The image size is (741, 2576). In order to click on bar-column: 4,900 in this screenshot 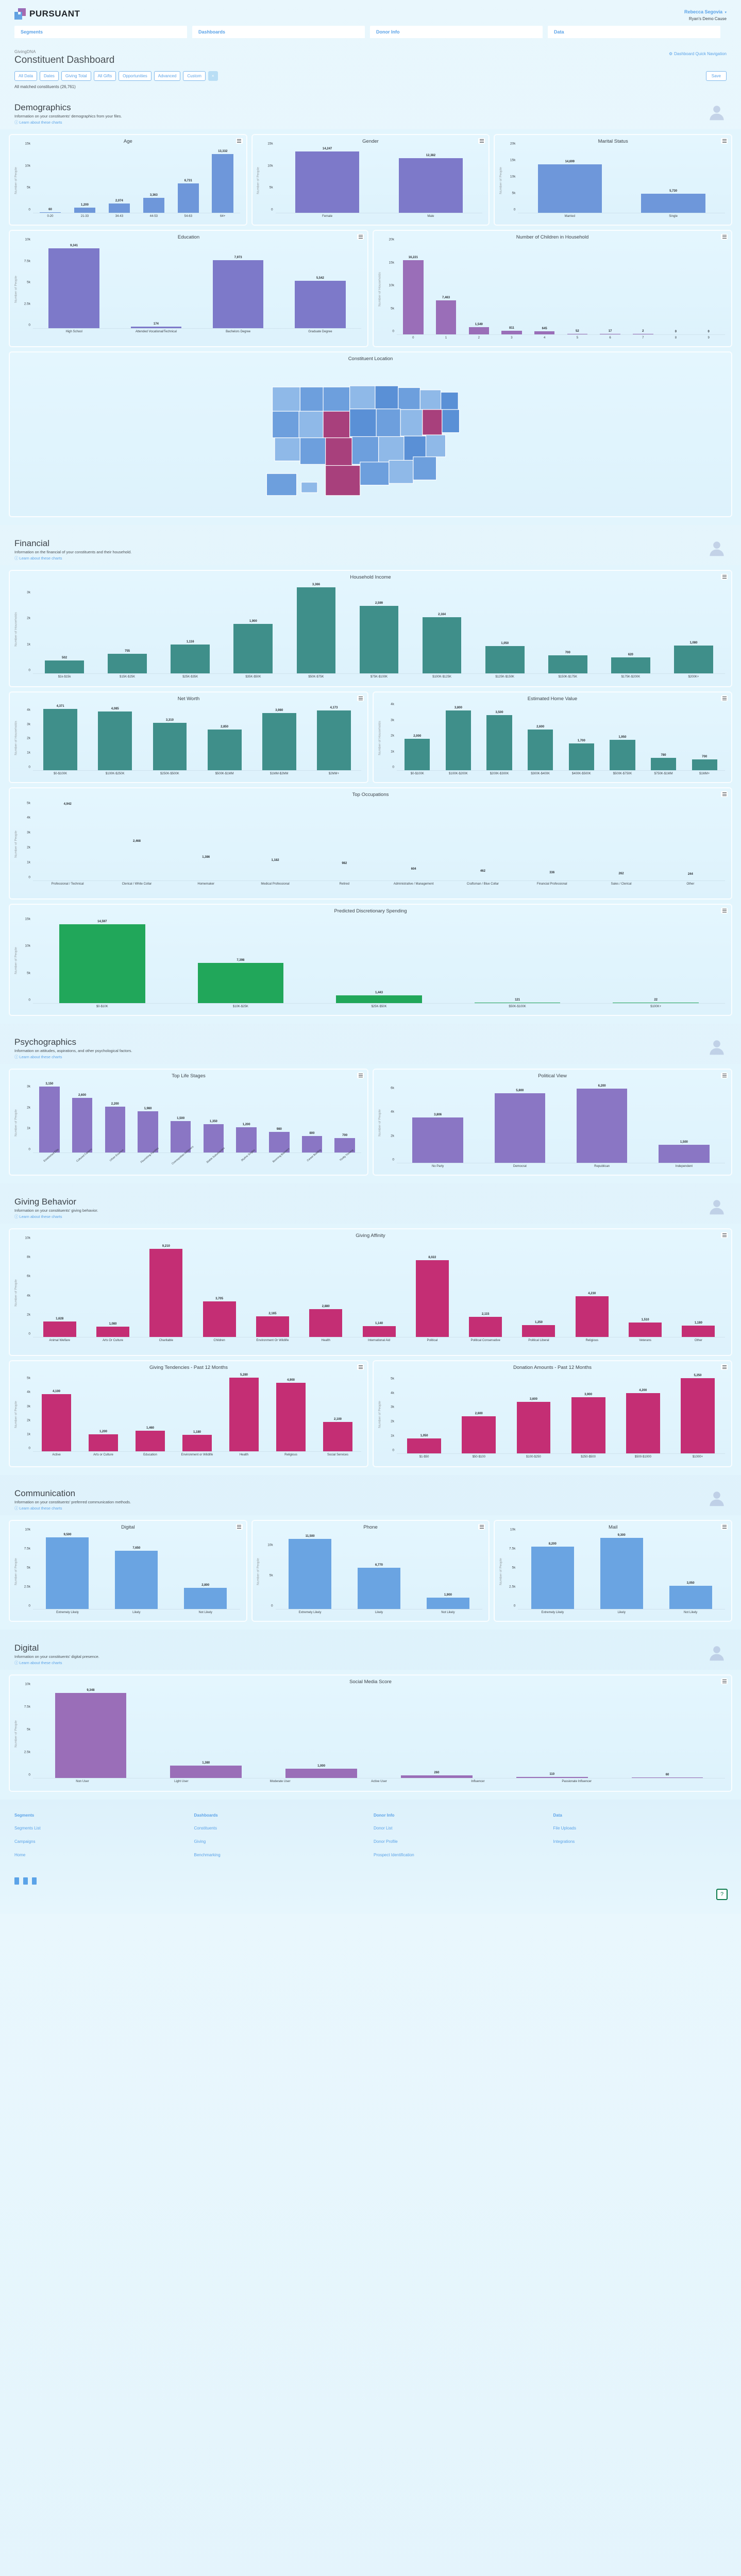, I will do `click(290, 1413)`.